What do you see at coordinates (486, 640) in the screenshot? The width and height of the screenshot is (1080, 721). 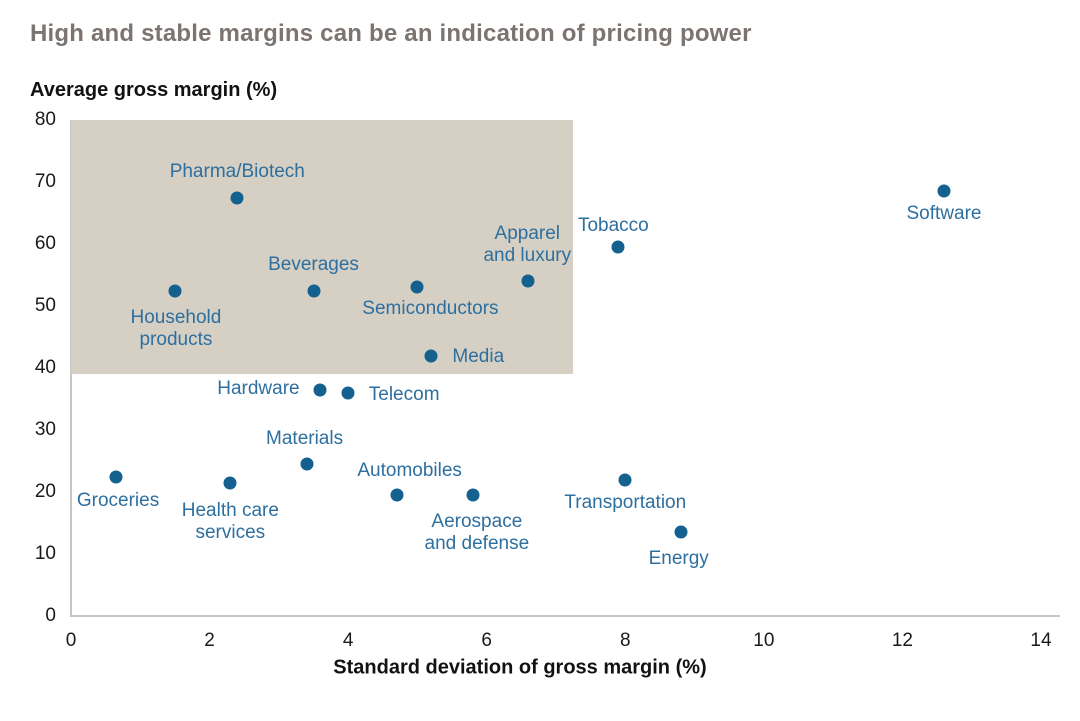 I see `x-tick-label: 6` at bounding box center [486, 640].